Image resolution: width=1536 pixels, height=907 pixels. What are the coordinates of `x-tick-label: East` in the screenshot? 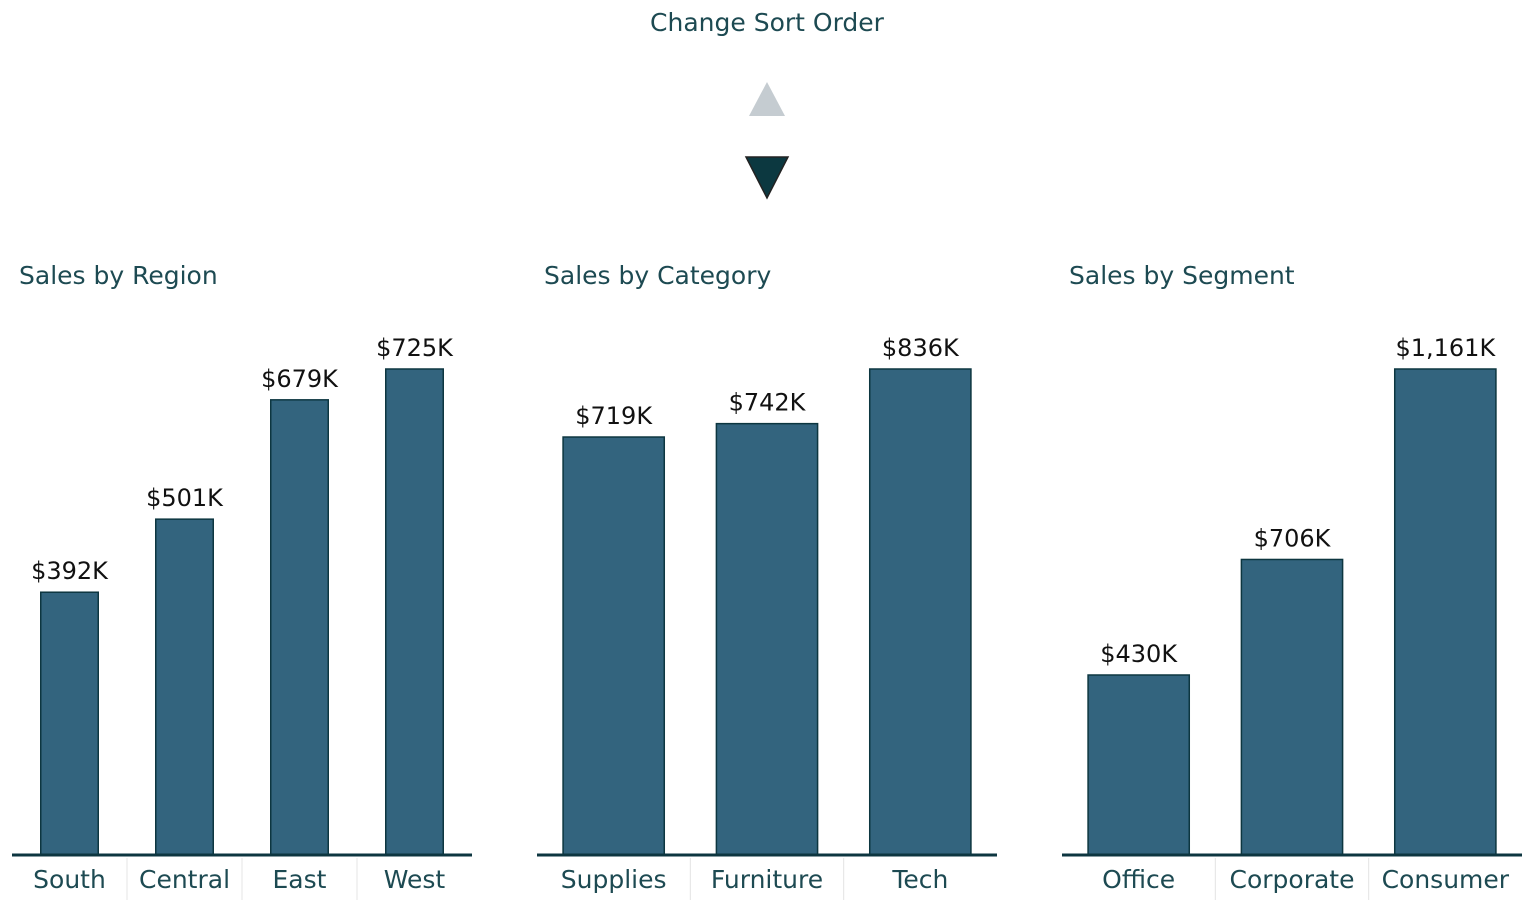 It's located at (300, 879).